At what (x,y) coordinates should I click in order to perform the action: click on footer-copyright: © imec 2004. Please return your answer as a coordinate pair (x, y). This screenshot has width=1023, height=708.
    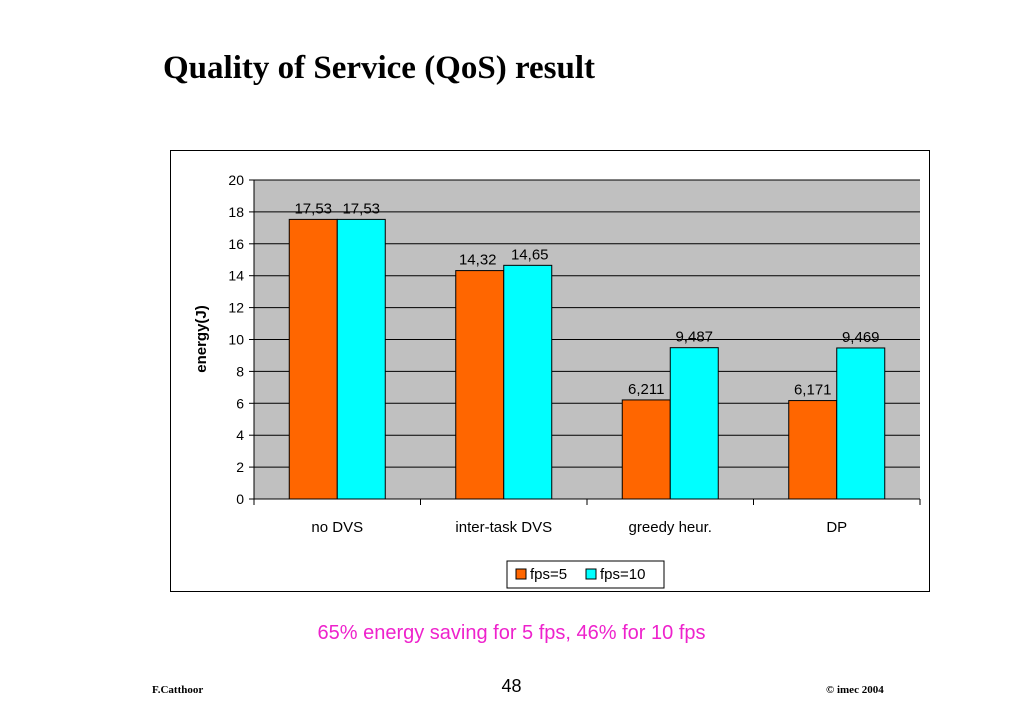
    Looking at the image, I should click on (855, 690).